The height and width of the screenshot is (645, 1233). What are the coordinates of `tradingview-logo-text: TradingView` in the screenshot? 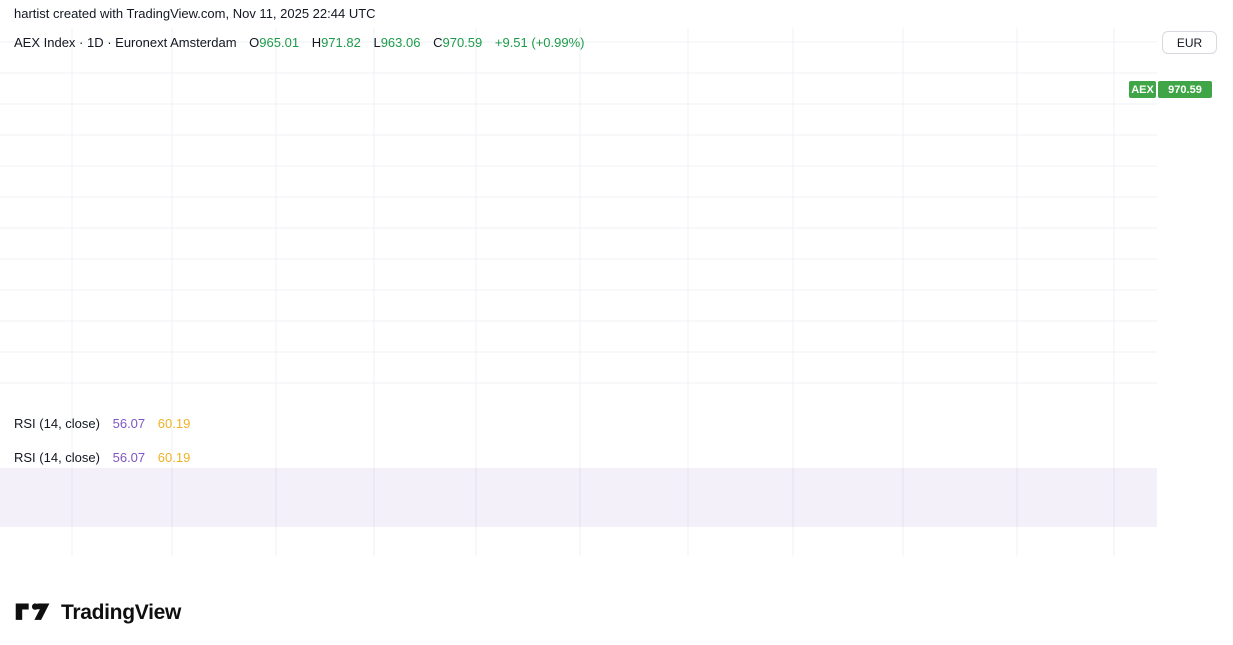 It's located at (121, 612).